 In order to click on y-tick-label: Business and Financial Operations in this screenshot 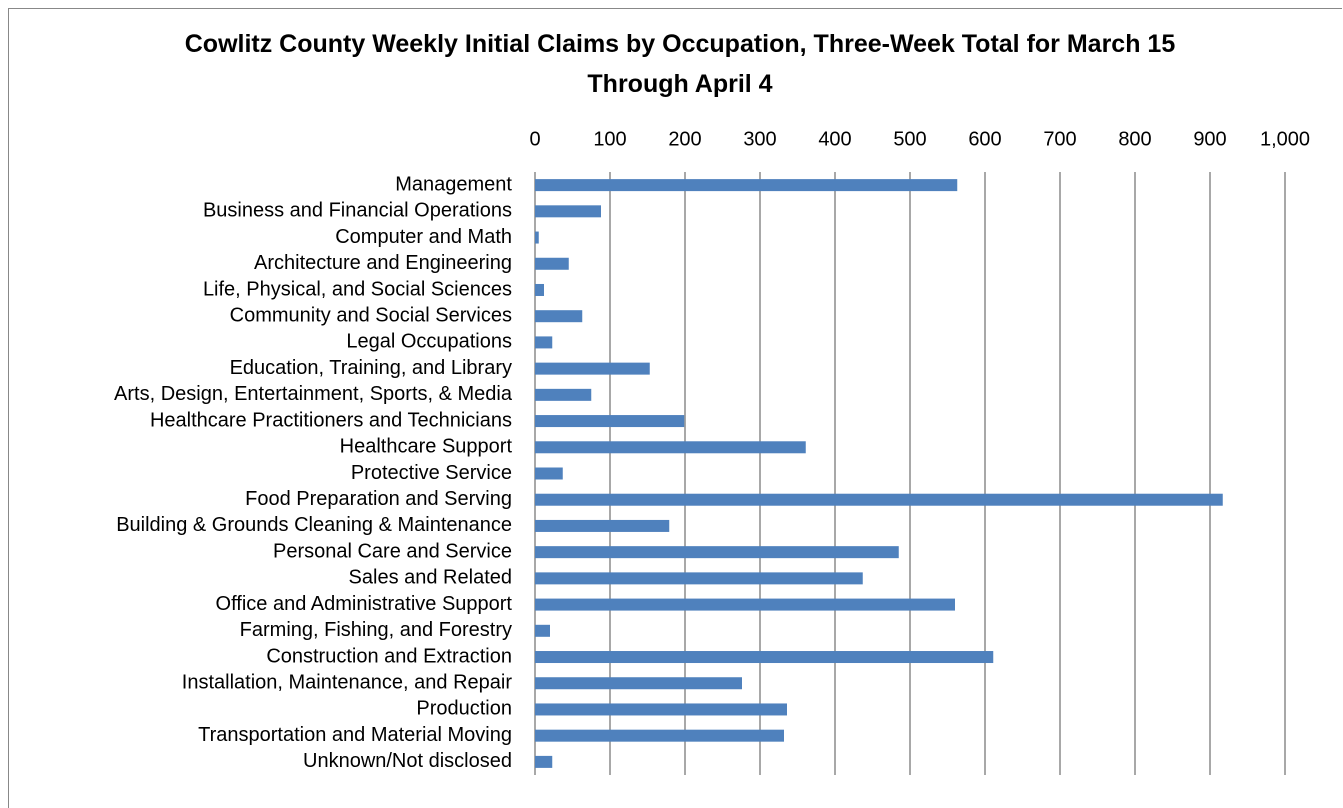, I will do `click(357, 211)`.